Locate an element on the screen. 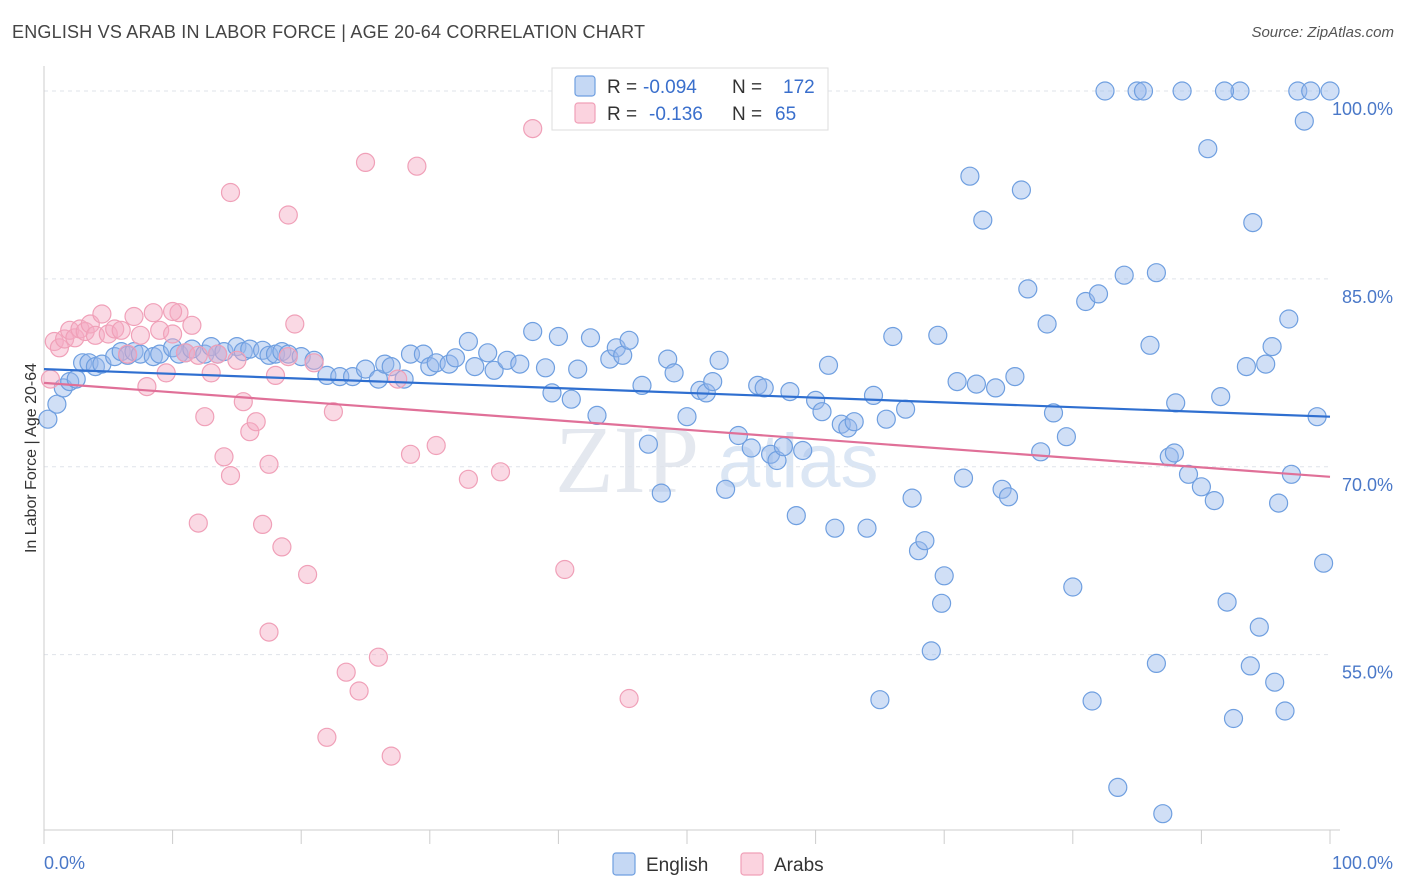 This screenshot has height=892, width=1406. y-tick-label-3: 55.0% is located at coordinates (1367, 673).